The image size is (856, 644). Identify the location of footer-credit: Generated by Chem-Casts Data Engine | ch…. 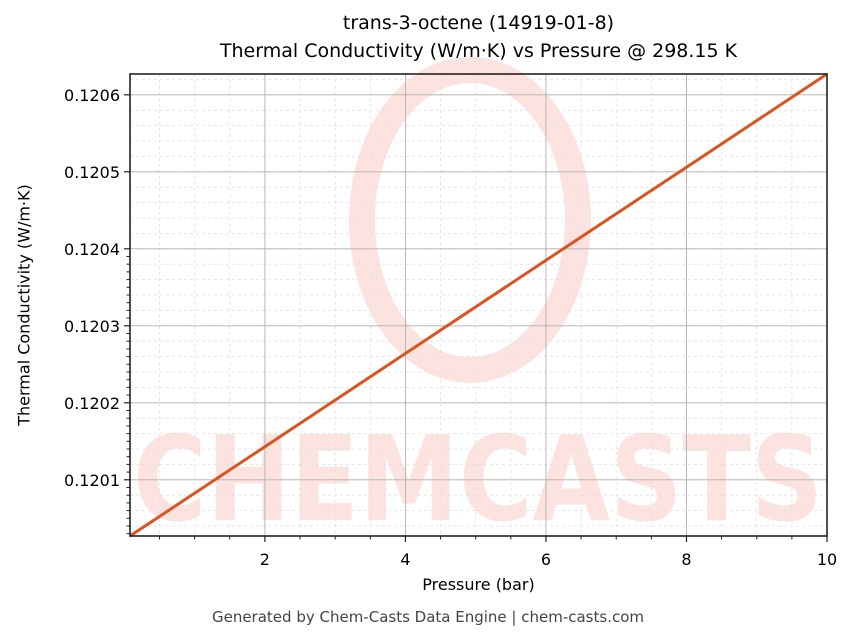
(428, 617).